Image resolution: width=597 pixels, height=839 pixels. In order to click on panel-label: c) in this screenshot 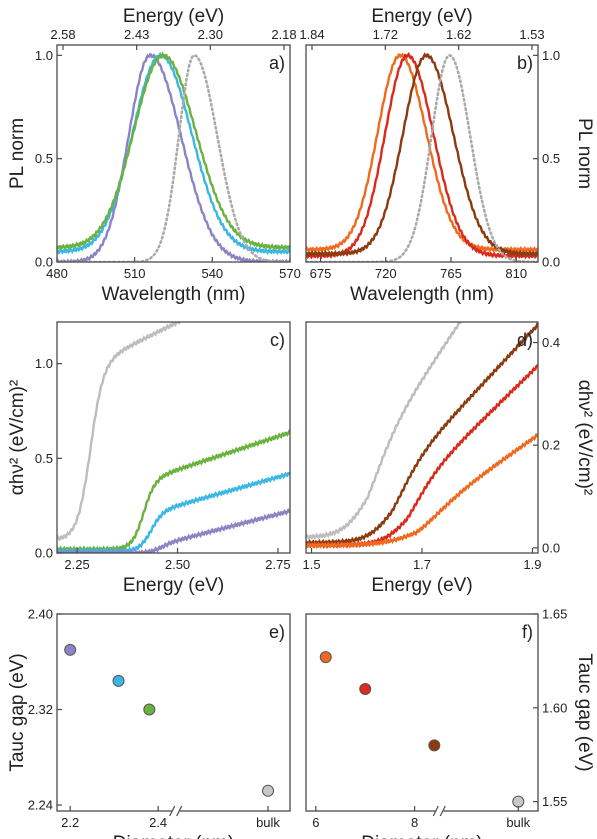, I will do `click(277, 340)`.